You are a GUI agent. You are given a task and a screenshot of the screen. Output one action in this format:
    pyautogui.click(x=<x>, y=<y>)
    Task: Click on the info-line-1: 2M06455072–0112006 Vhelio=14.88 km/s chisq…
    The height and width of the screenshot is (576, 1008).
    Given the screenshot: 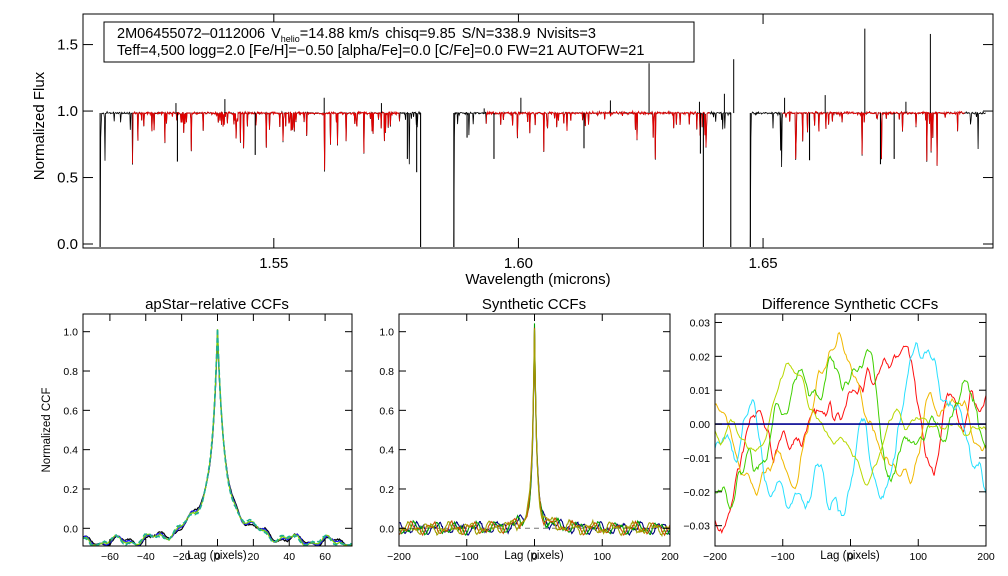 What is the action you would take?
    pyautogui.click(x=356, y=35)
    